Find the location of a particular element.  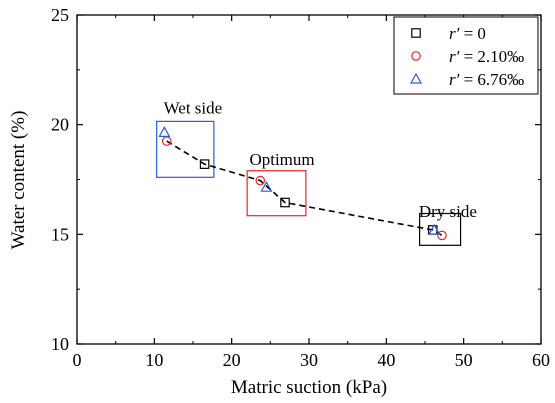

y-axis-title: Water content (%) is located at coordinates (18, 180).